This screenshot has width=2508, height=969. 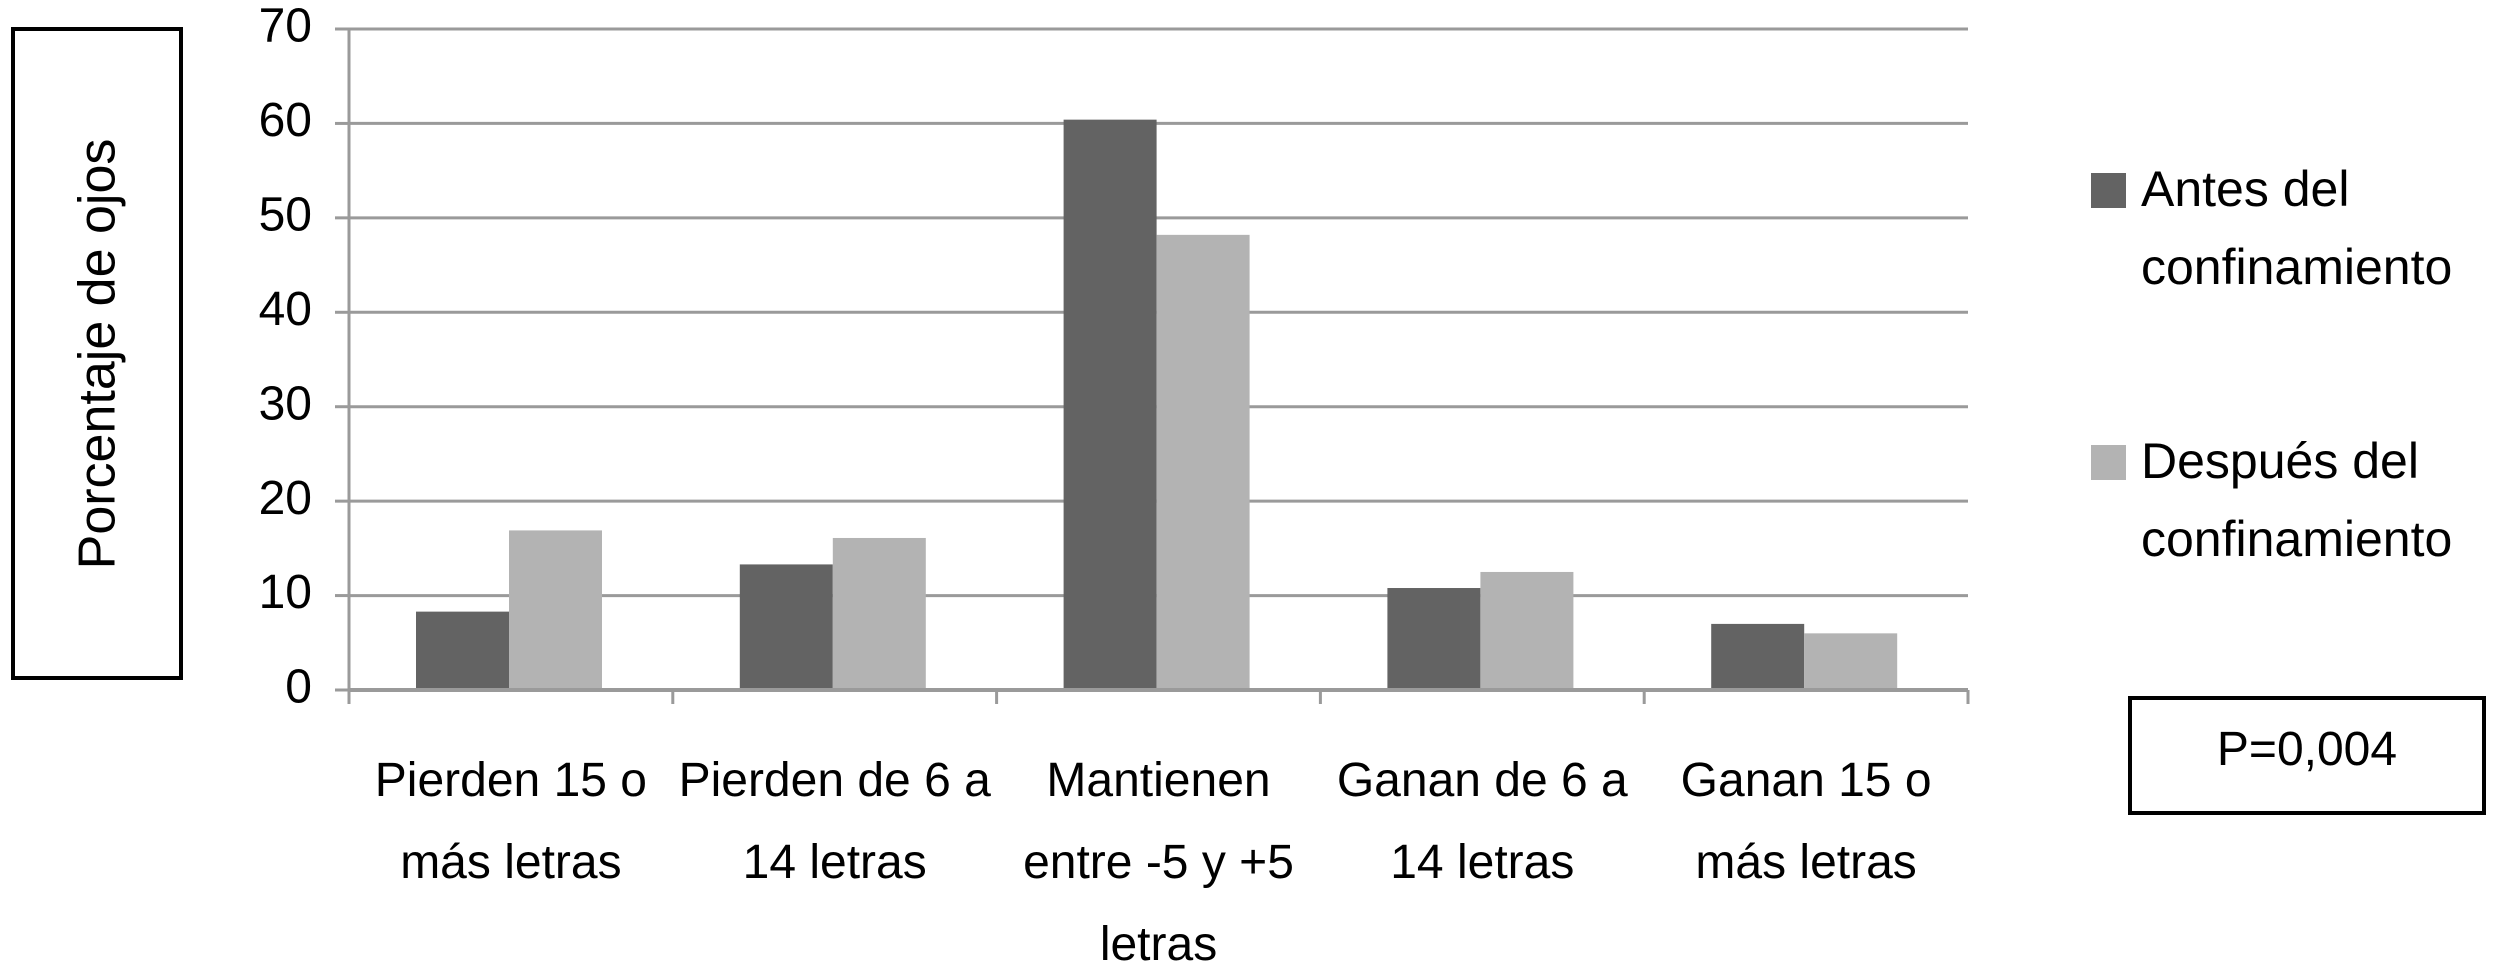 What do you see at coordinates (285, 215) in the screenshot?
I see `y-tick-label: 50` at bounding box center [285, 215].